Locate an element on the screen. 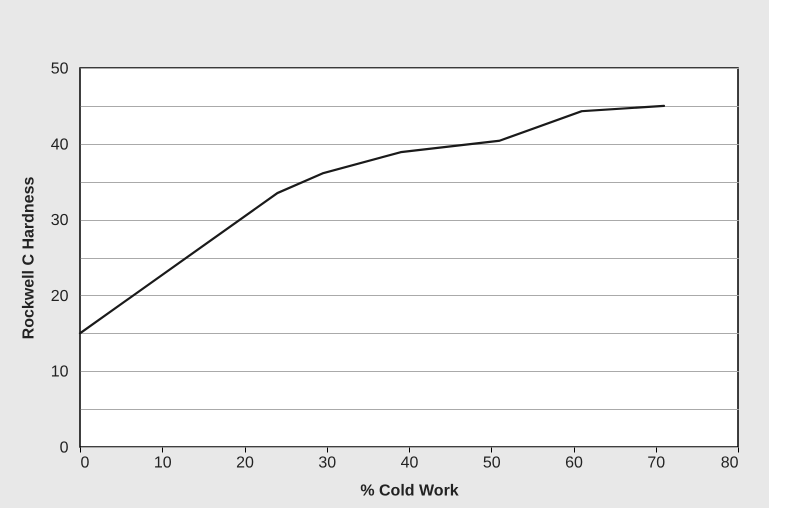  x-tick-label: 60 is located at coordinates (574, 463).